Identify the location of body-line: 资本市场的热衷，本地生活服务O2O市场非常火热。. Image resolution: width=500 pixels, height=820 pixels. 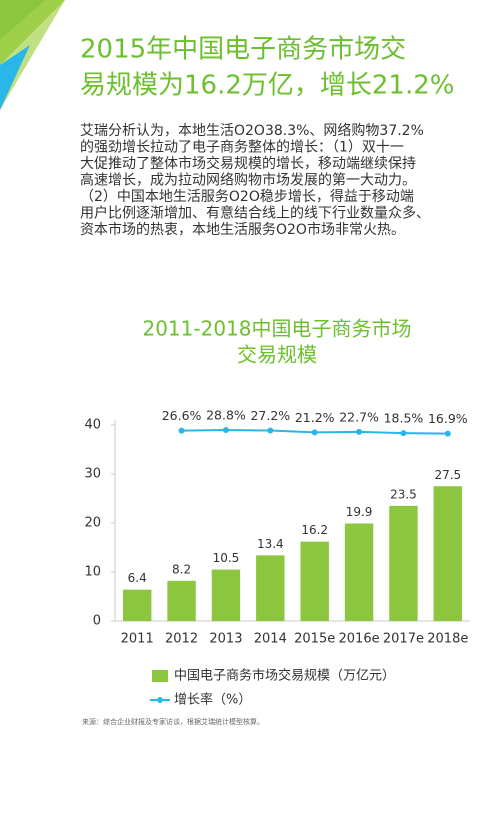
(242, 229).